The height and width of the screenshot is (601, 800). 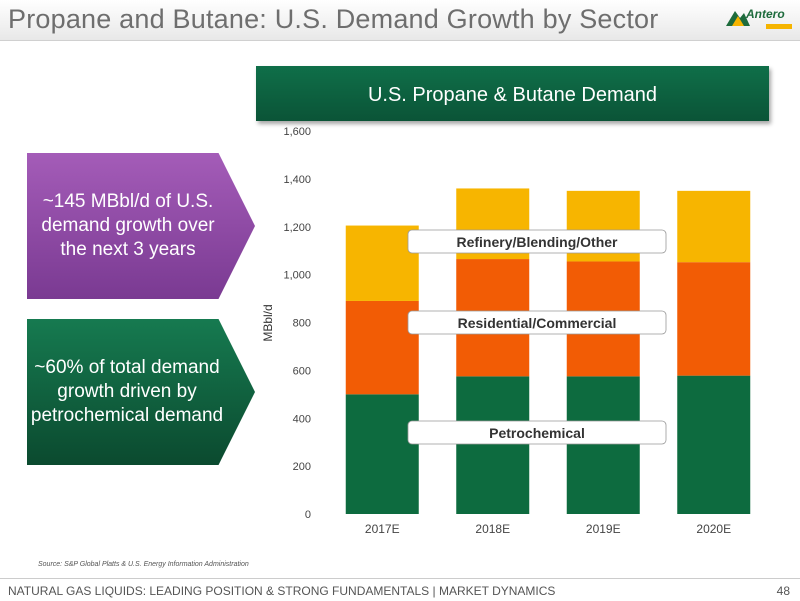 I want to click on logo-underline, so click(x=779, y=26).